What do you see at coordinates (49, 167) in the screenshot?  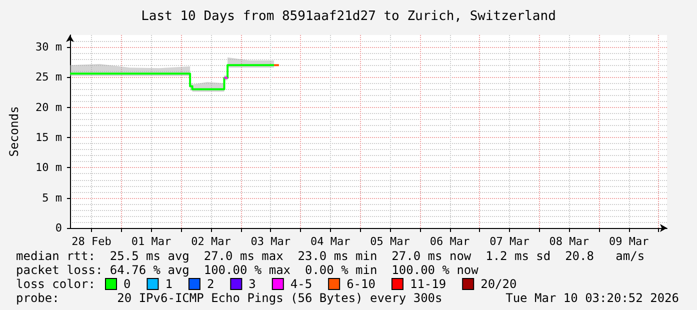 I see `y-tick-label: 10 m` at bounding box center [49, 167].